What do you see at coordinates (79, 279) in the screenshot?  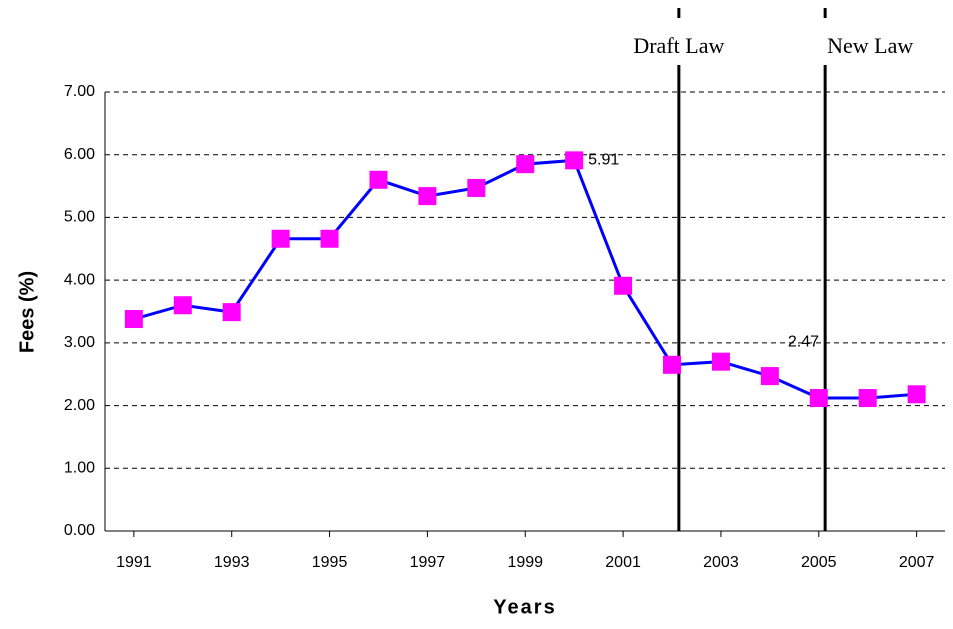 I see `y-tick-label: 4.00` at bounding box center [79, 279].